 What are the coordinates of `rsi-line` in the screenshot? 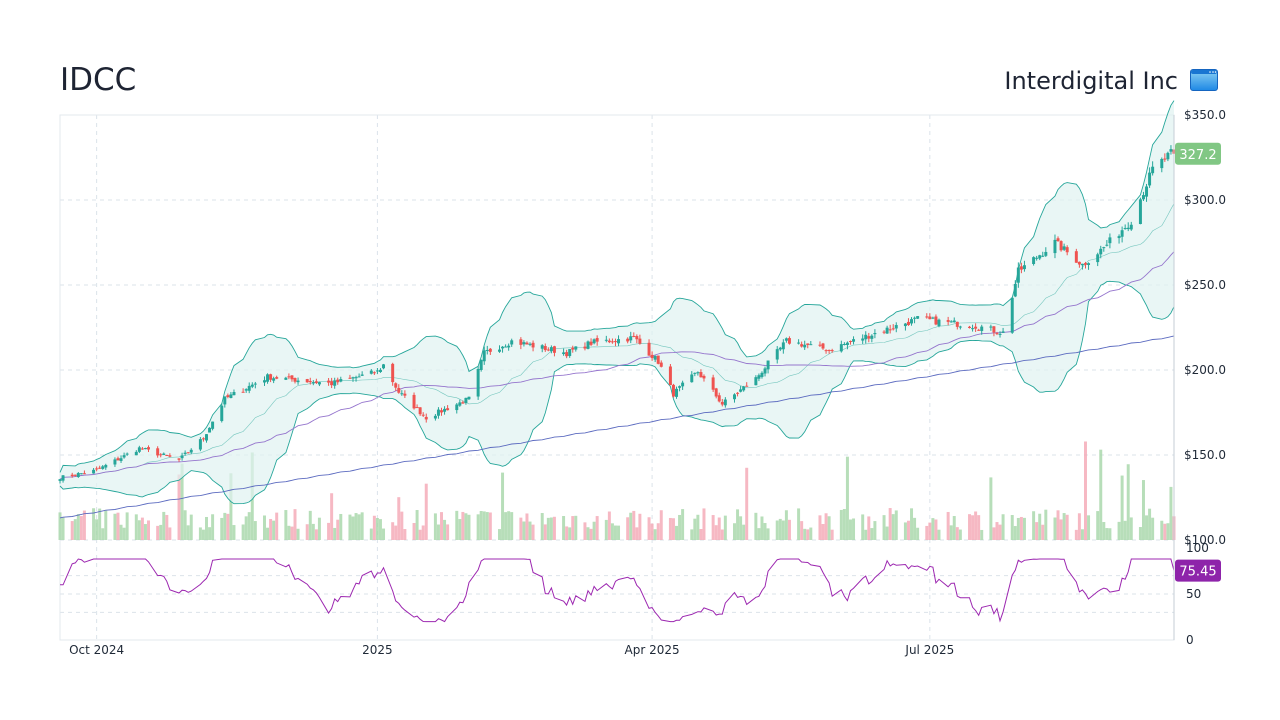 It's located at (617, 590).